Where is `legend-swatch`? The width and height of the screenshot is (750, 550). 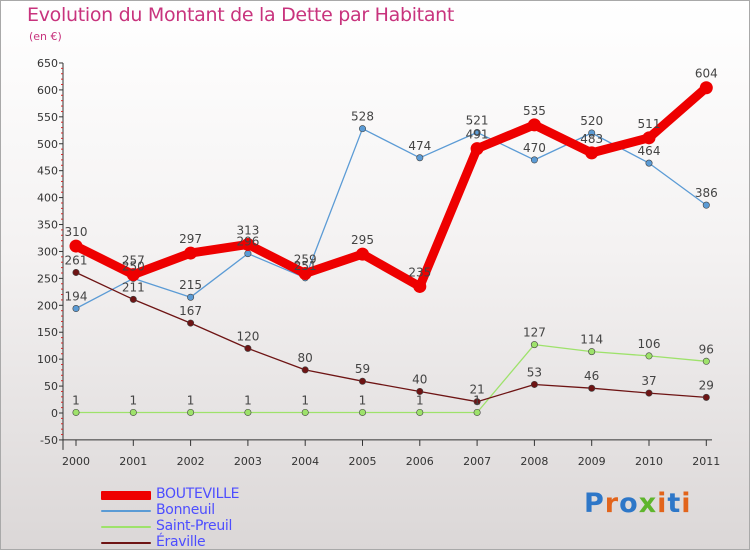
legend-swatch is located at coordinates (126, 495).